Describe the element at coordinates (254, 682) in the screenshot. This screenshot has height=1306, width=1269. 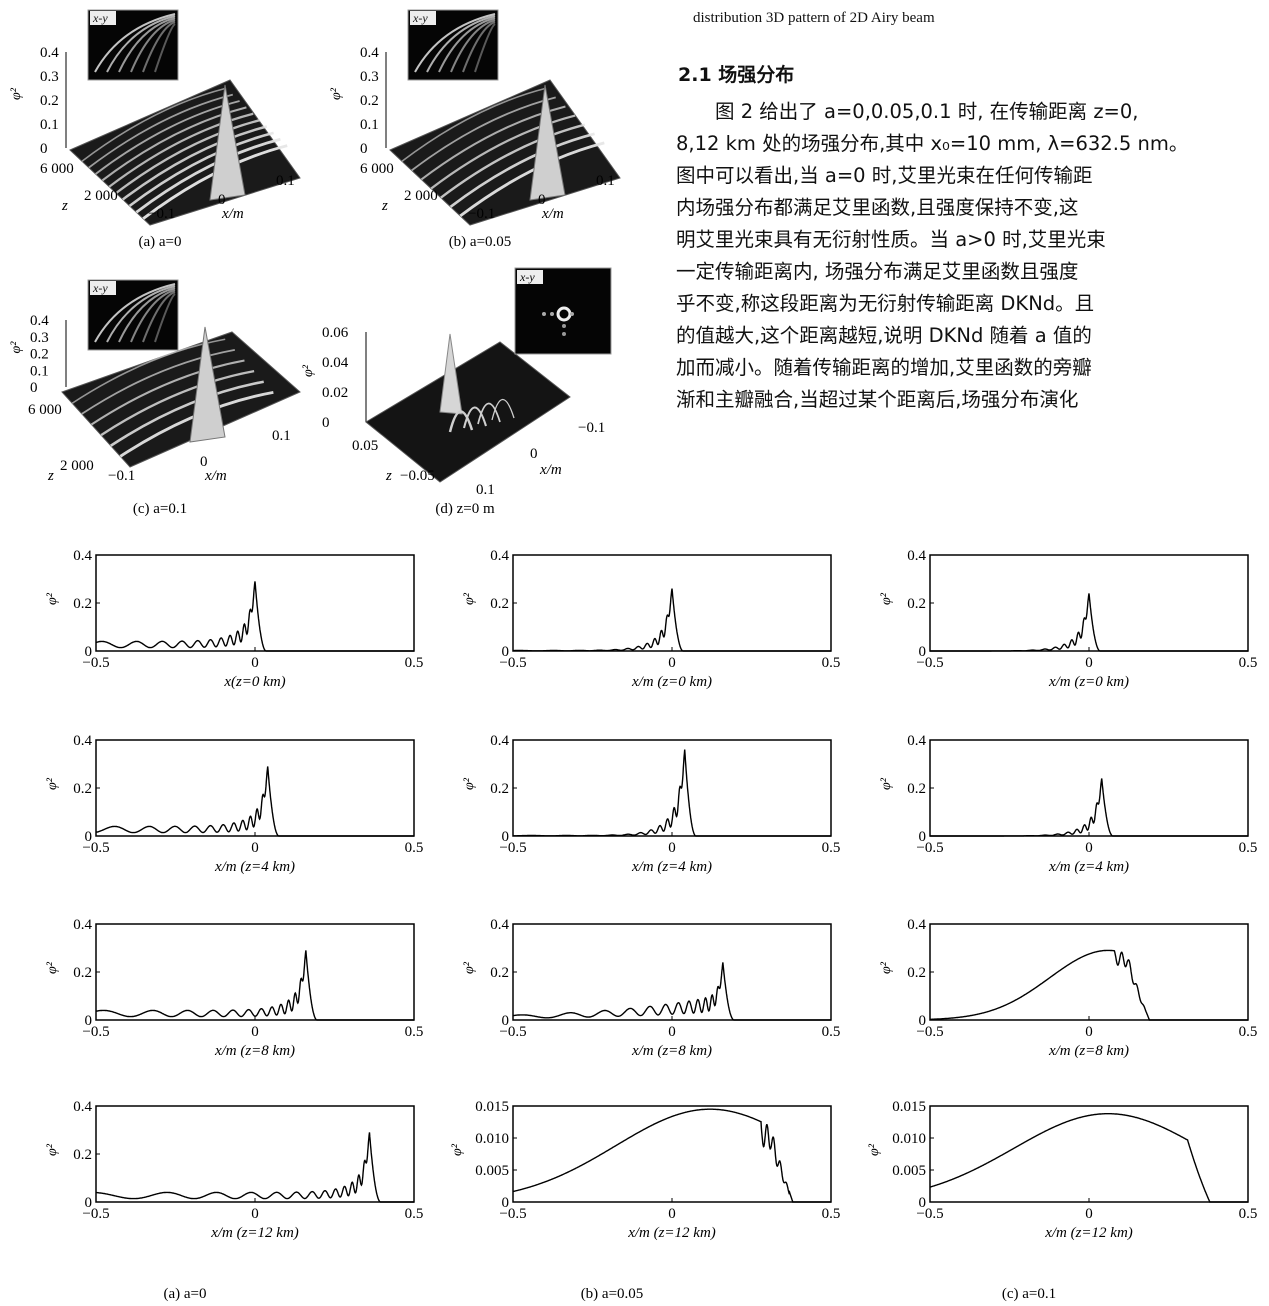
I see `x-axis-label: x(z=0 km)` at that location.